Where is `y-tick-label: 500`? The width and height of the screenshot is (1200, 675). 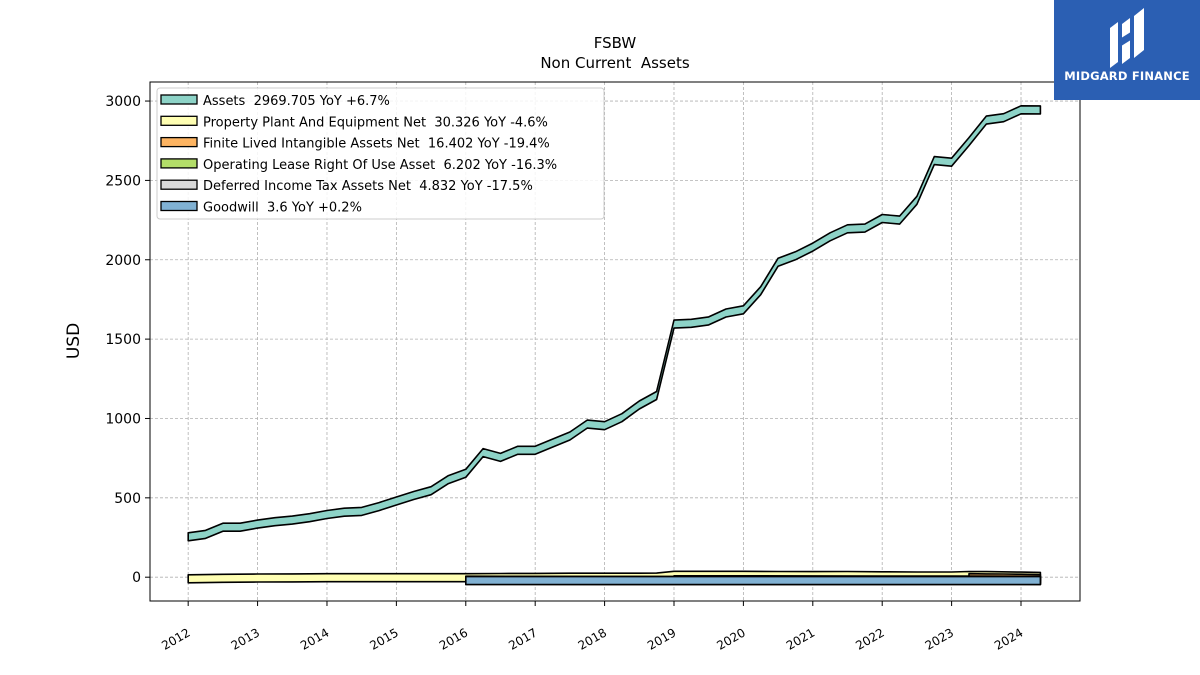
y-tick-label: 500 is located at coordinates (127, 499).